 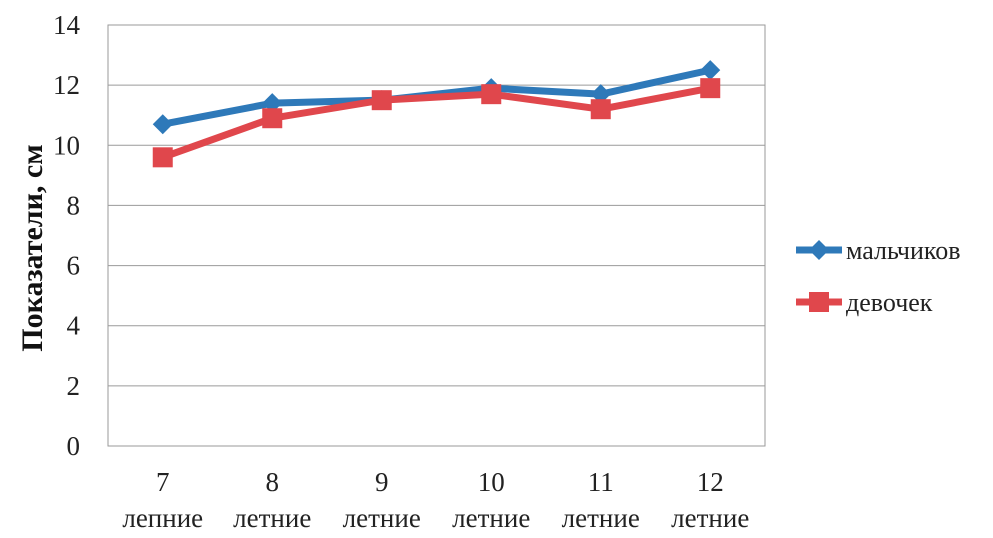 I want to click on x-tick-label-number: 7, so click(x=163, y=482).